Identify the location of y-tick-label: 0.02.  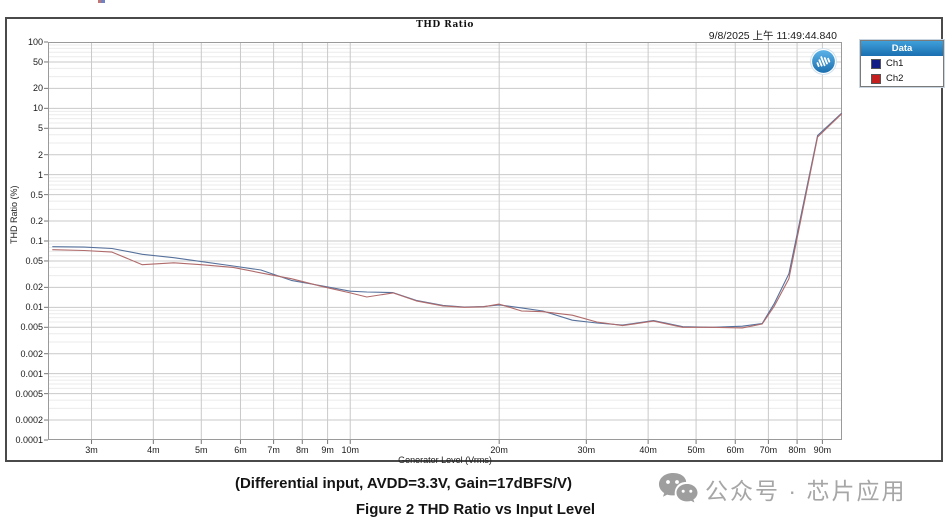
(34, 287).